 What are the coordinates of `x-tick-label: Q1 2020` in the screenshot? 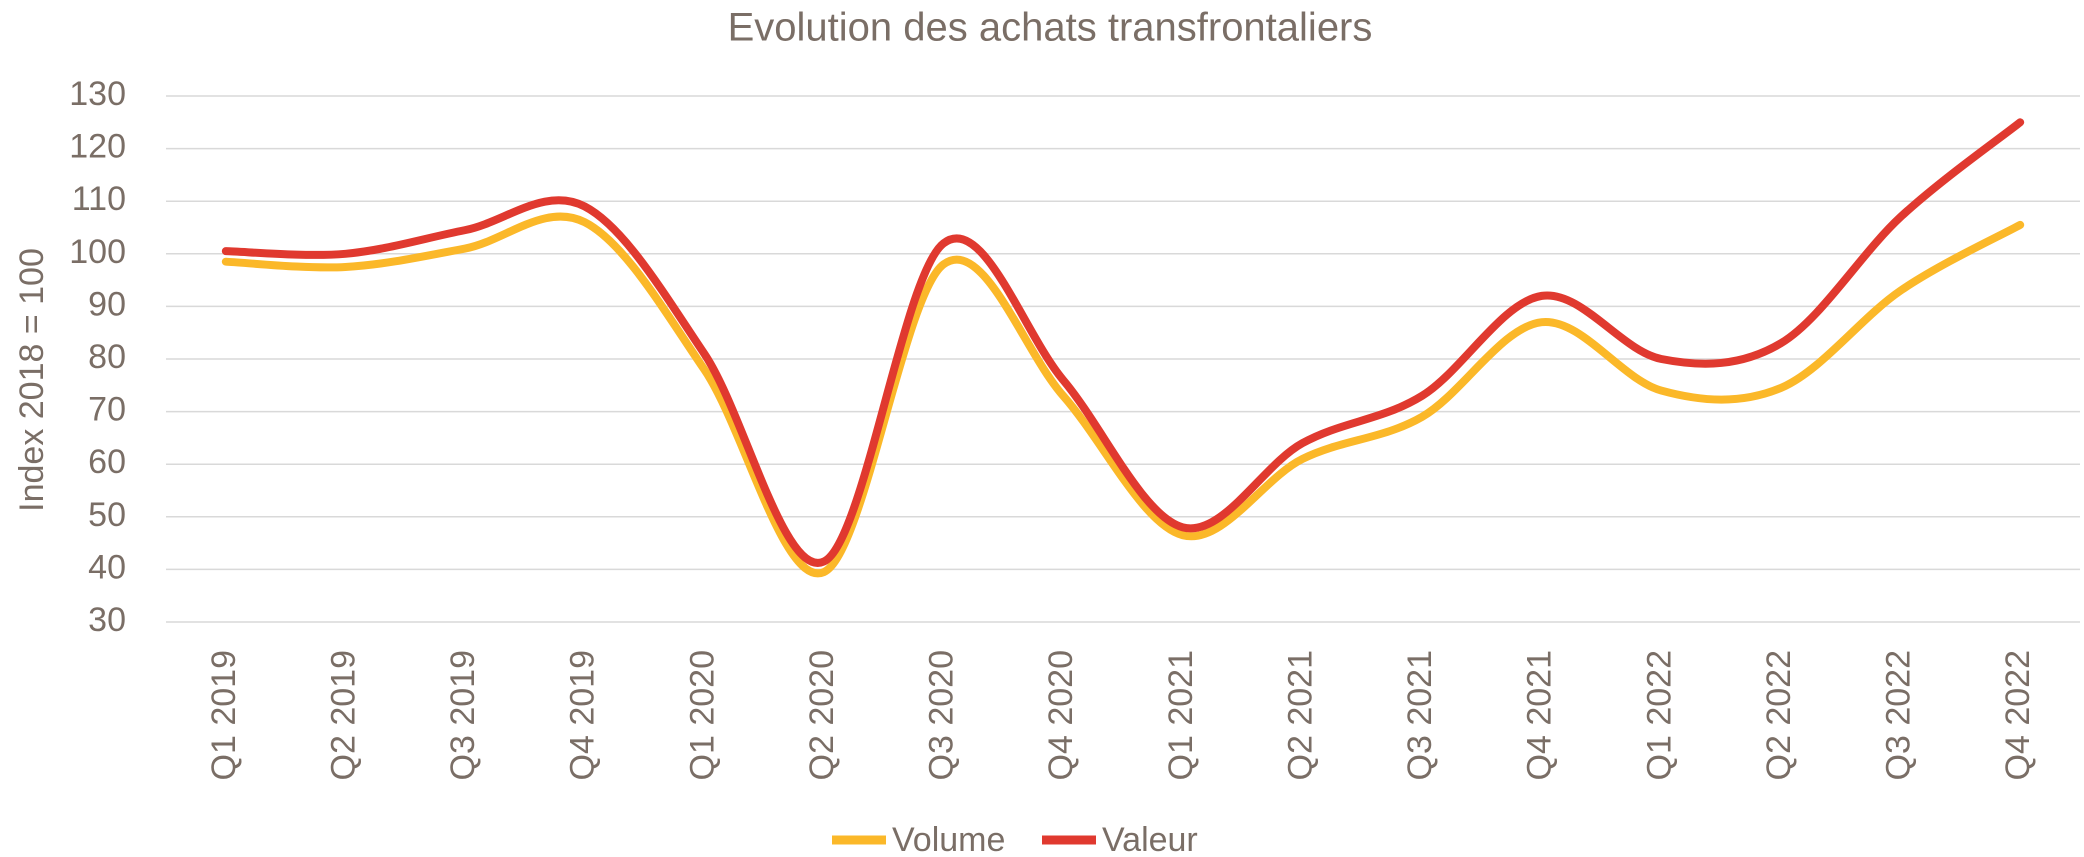 It's located at (702, 715).